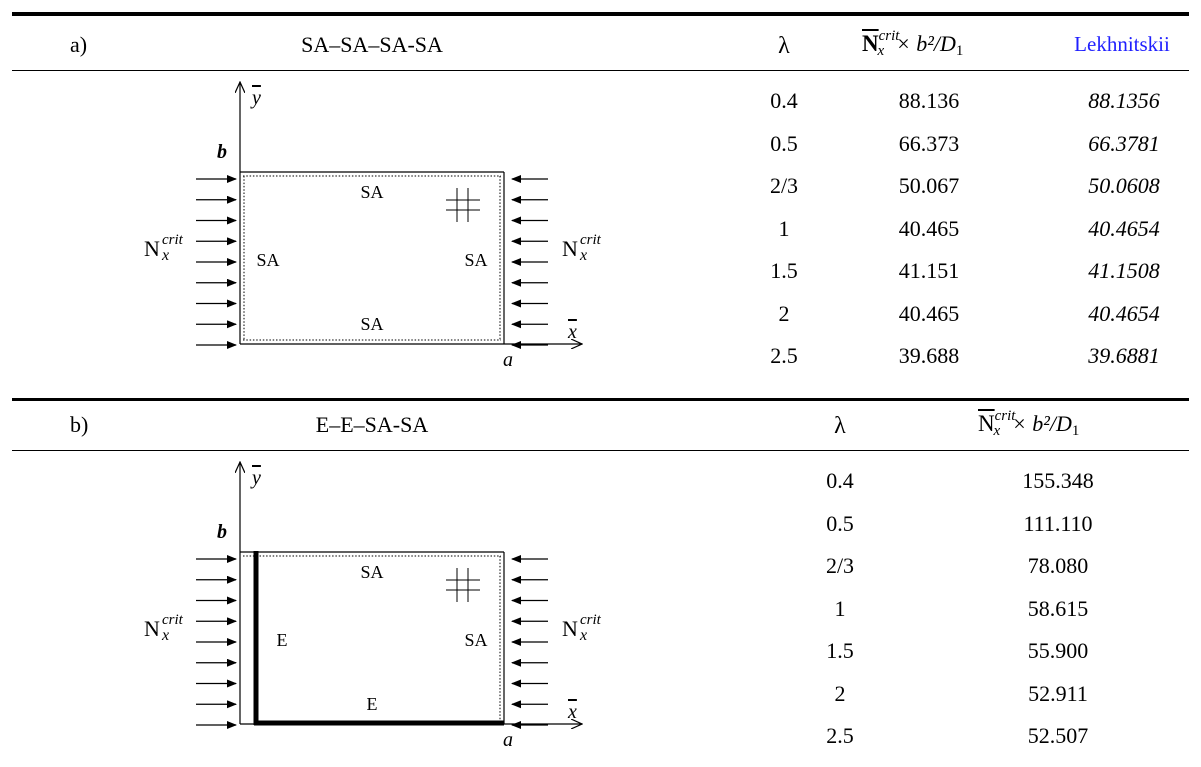 The height and width of the screenshot is (767, 1201). Describe the element at coordinates (1058, 523) in the screenshot. I see `value-cell: 111.110` at that location.